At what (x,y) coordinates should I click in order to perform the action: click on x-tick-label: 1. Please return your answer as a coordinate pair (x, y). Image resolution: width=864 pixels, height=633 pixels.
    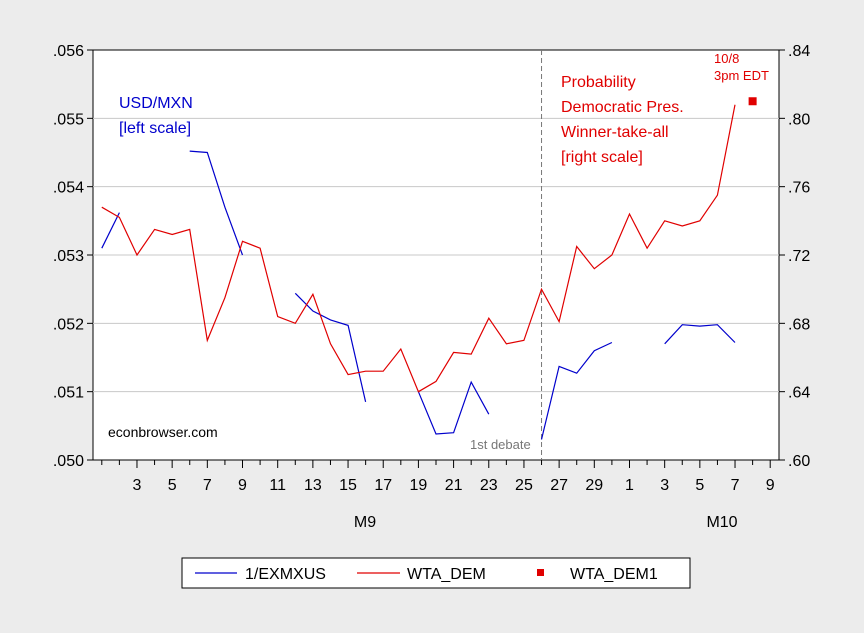
    Looking at the image, I should click on (629, 485).